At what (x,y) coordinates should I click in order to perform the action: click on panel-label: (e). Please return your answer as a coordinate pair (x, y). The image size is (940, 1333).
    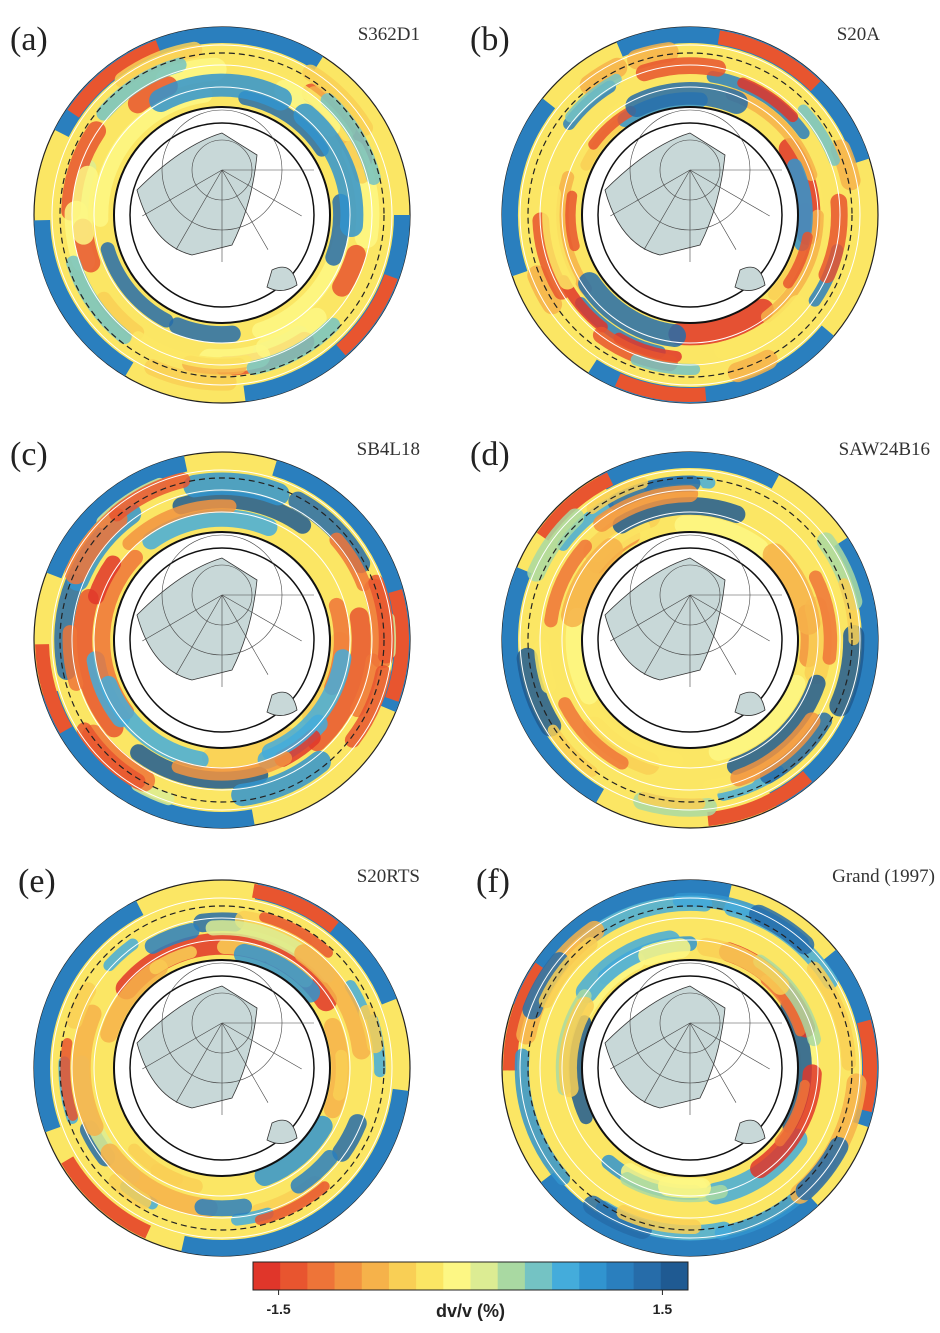
    Looking at the image, I should click on (37, 881).